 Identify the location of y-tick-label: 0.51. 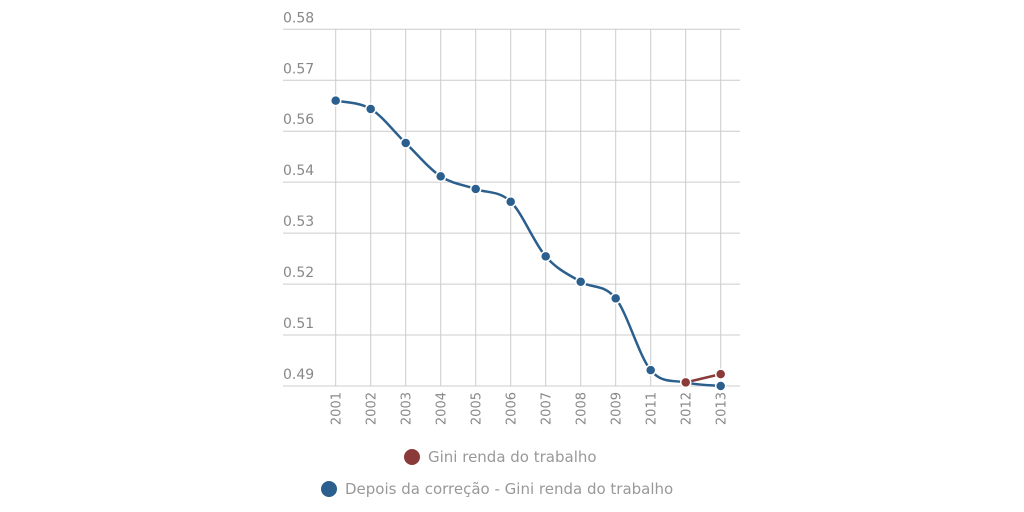
(298, 324).